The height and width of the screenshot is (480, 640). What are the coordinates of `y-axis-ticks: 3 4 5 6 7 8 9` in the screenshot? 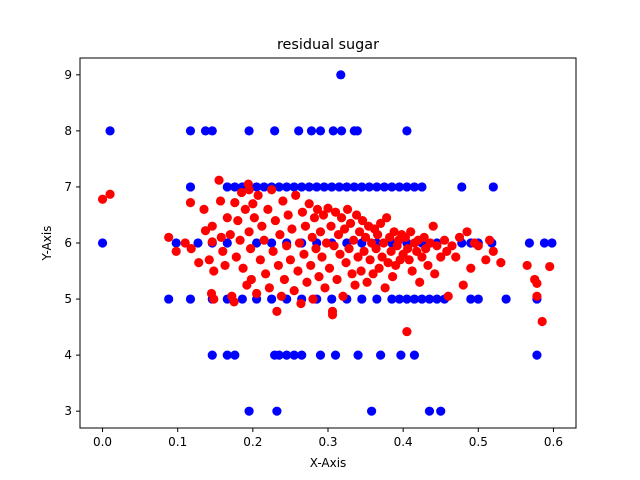 It's located at (72, 243).